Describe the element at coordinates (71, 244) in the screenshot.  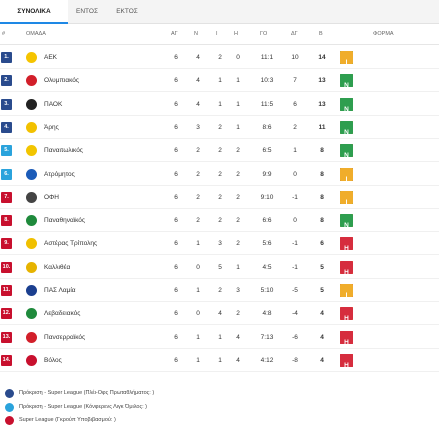
I see `team-name-link: Αστέρας Τρίπολης` at that location.